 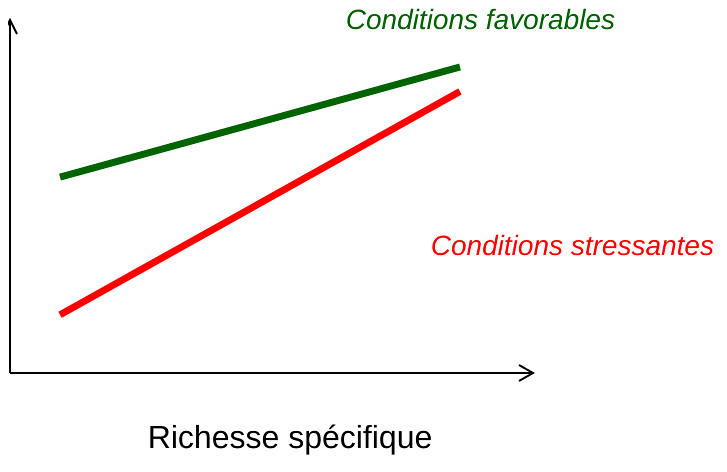 I want to click on series-label: Conditions favorables, so click(x=480, y=19).